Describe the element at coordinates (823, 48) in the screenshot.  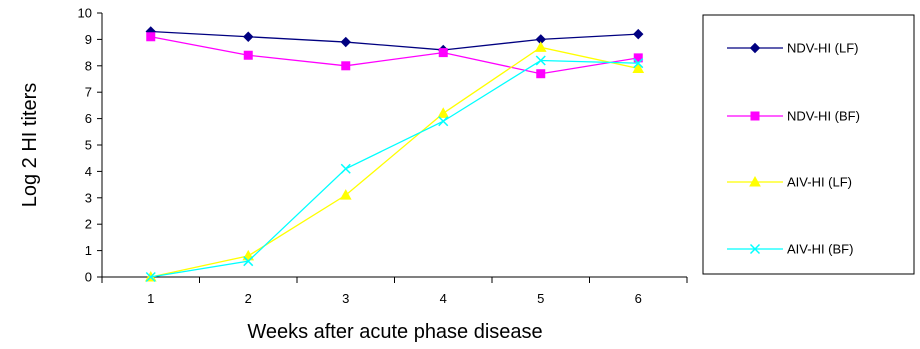
I see `legend-label: NDV-HI (LF)` at that location.